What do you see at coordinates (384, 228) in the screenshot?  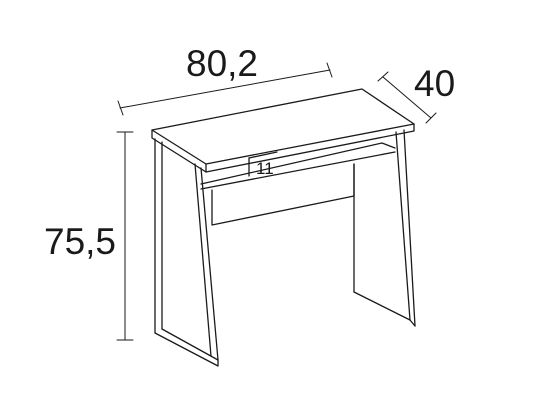 I see `right-side-panel` at bounding box center [384, 228].